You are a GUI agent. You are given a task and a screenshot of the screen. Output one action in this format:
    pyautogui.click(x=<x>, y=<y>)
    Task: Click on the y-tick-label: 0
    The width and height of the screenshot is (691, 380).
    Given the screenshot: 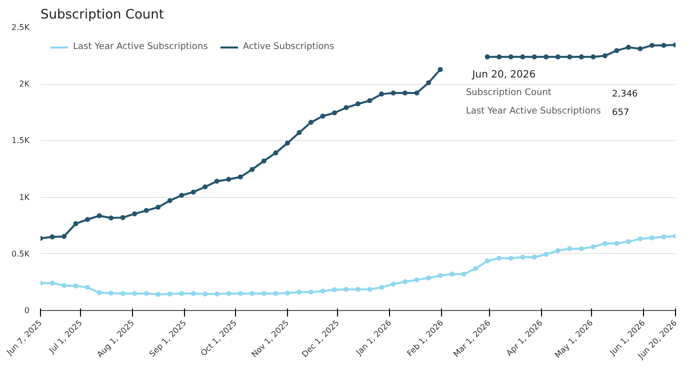 What is the action you would take?
    pyautogui.click(x=27, y=310)
    